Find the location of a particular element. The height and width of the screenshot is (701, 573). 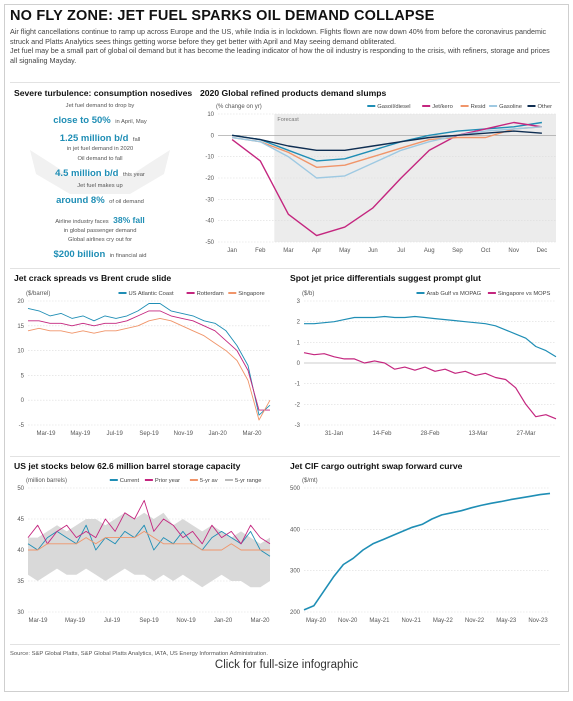

x-tick-label: Feb is located at coordinates (260, 251).